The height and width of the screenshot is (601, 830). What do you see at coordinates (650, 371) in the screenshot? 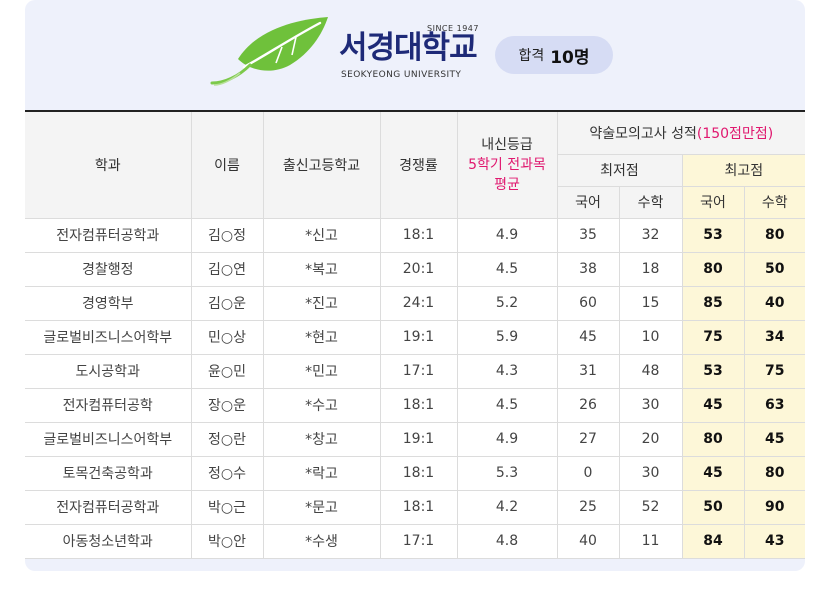
I see `cell-min-math: 48` at bounding box center [650, 371].